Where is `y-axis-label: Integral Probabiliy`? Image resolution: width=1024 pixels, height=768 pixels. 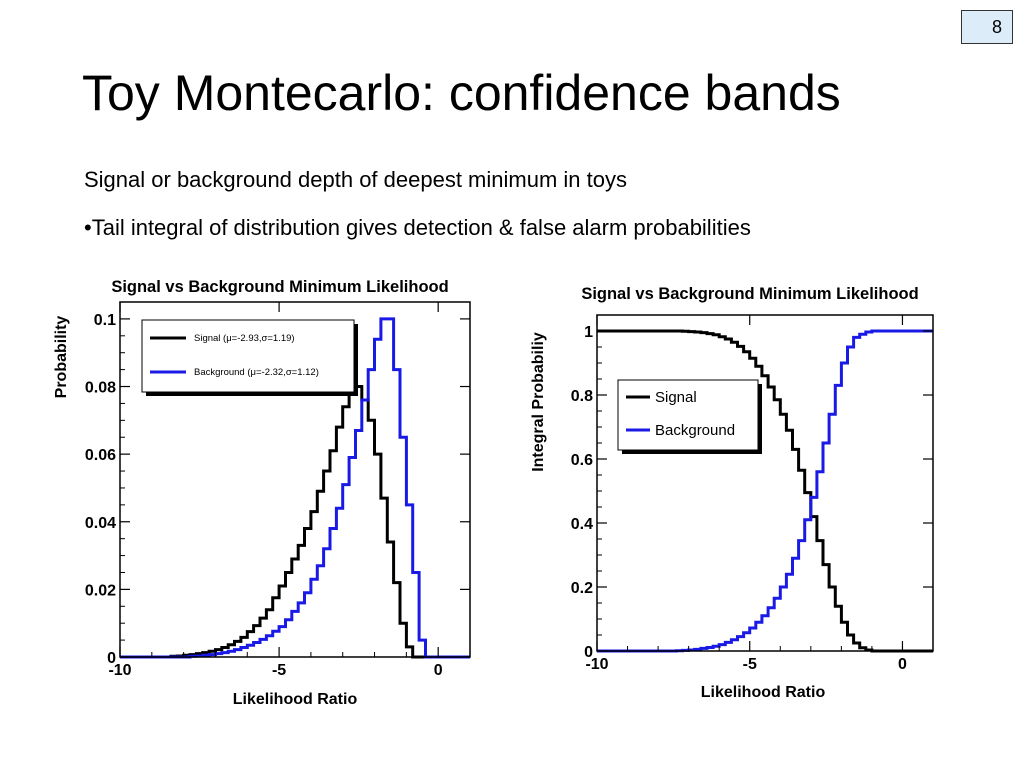 y-axis-label: Integral Probabiliy is located at coordinates (538, 402).